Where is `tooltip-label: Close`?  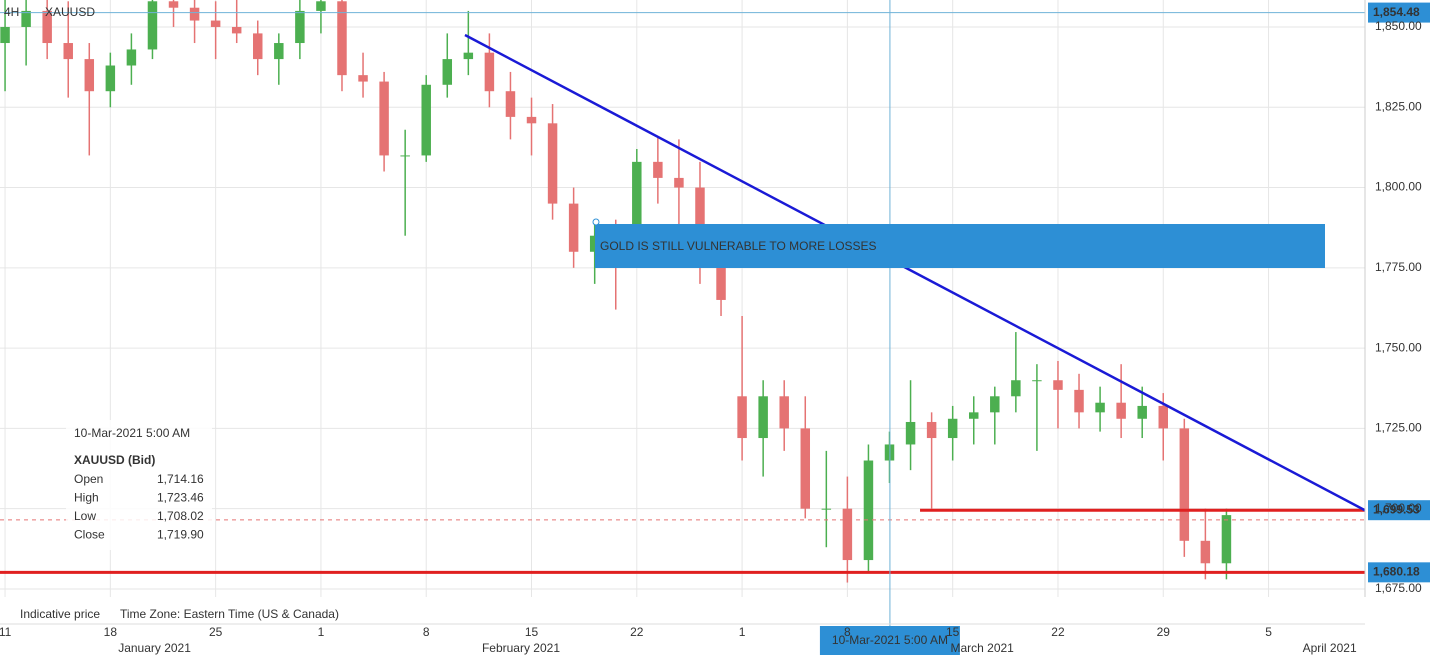
tooltip-label: Close is located at coordinates (89, 535).